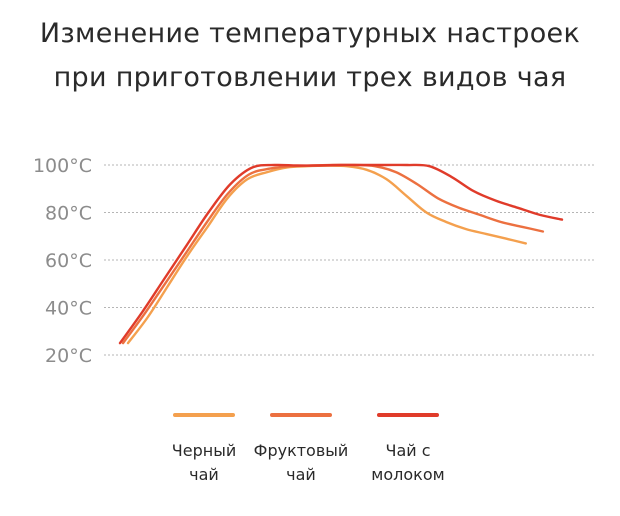 The width and height of the screenshot is (620, 516). What do you see at coordinates (301, 415) in the screenshot?
I see `legend-swatch-fruit-tea` at bounding box center [301, 415].